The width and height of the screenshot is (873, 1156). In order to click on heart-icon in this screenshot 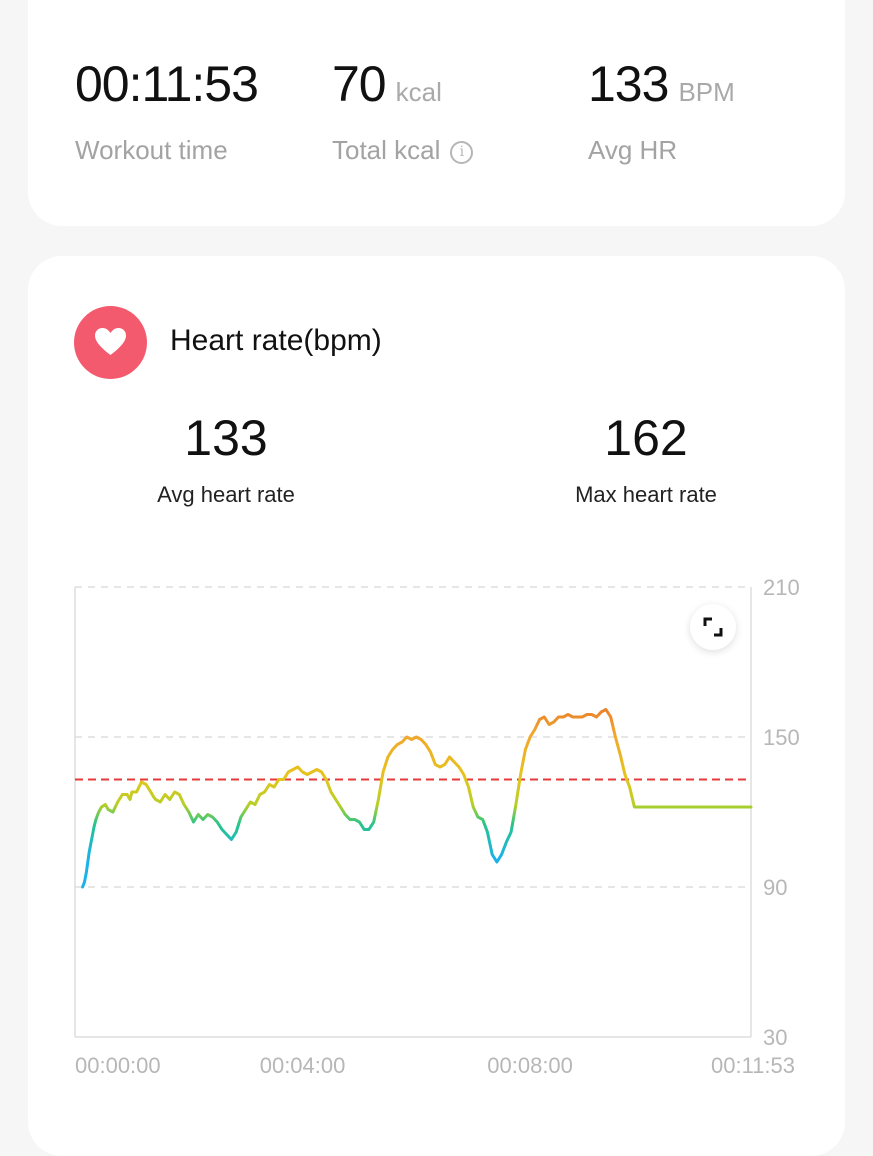, I will do `click(110, 341)`.